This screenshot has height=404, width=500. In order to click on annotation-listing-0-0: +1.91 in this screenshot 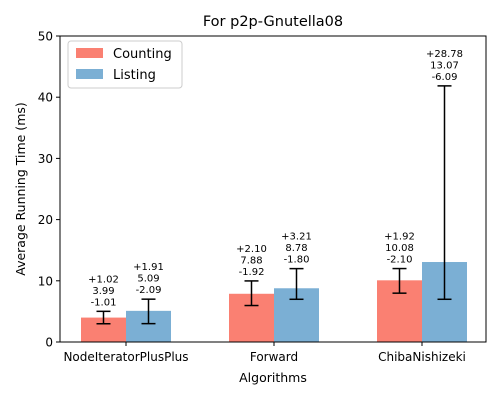, I will do `click(148, 267)`.